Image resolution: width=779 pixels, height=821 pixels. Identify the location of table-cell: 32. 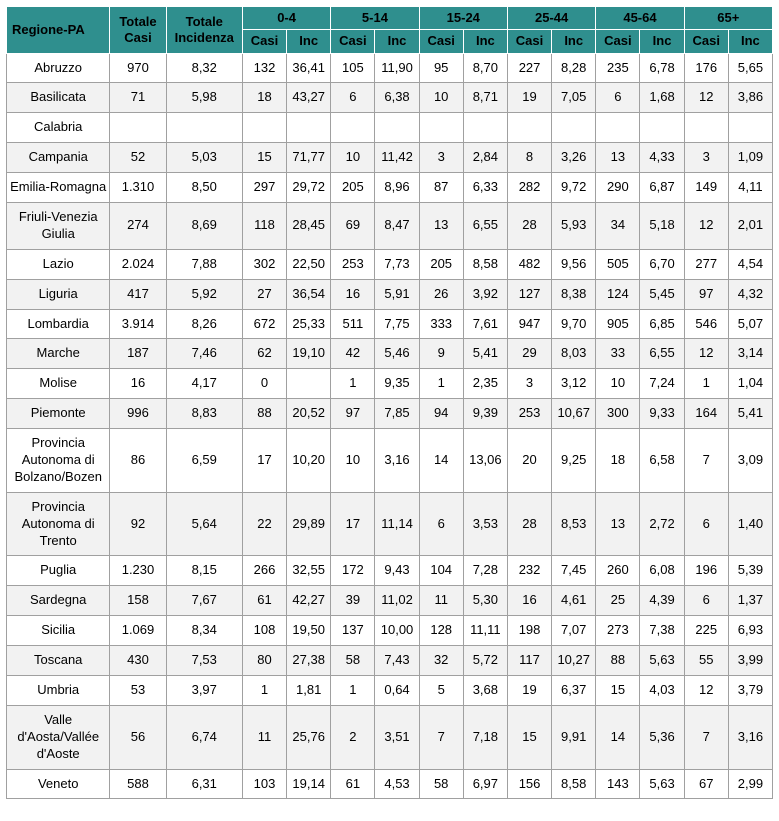
(441, 660).